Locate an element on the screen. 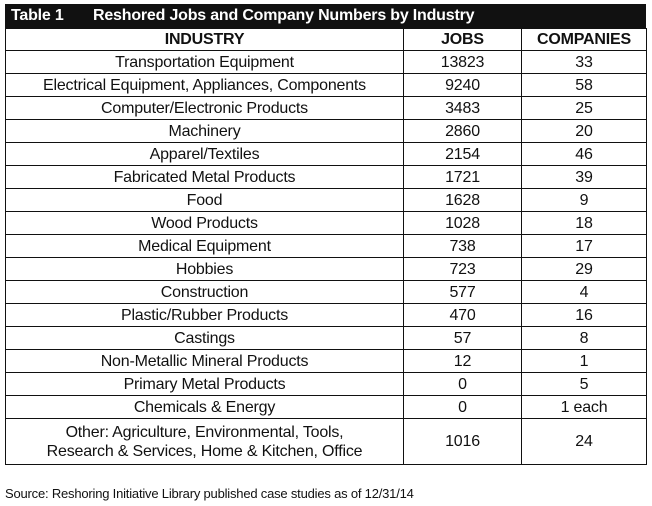  cell-jobs: 57 is located at coordinates (462, 338).